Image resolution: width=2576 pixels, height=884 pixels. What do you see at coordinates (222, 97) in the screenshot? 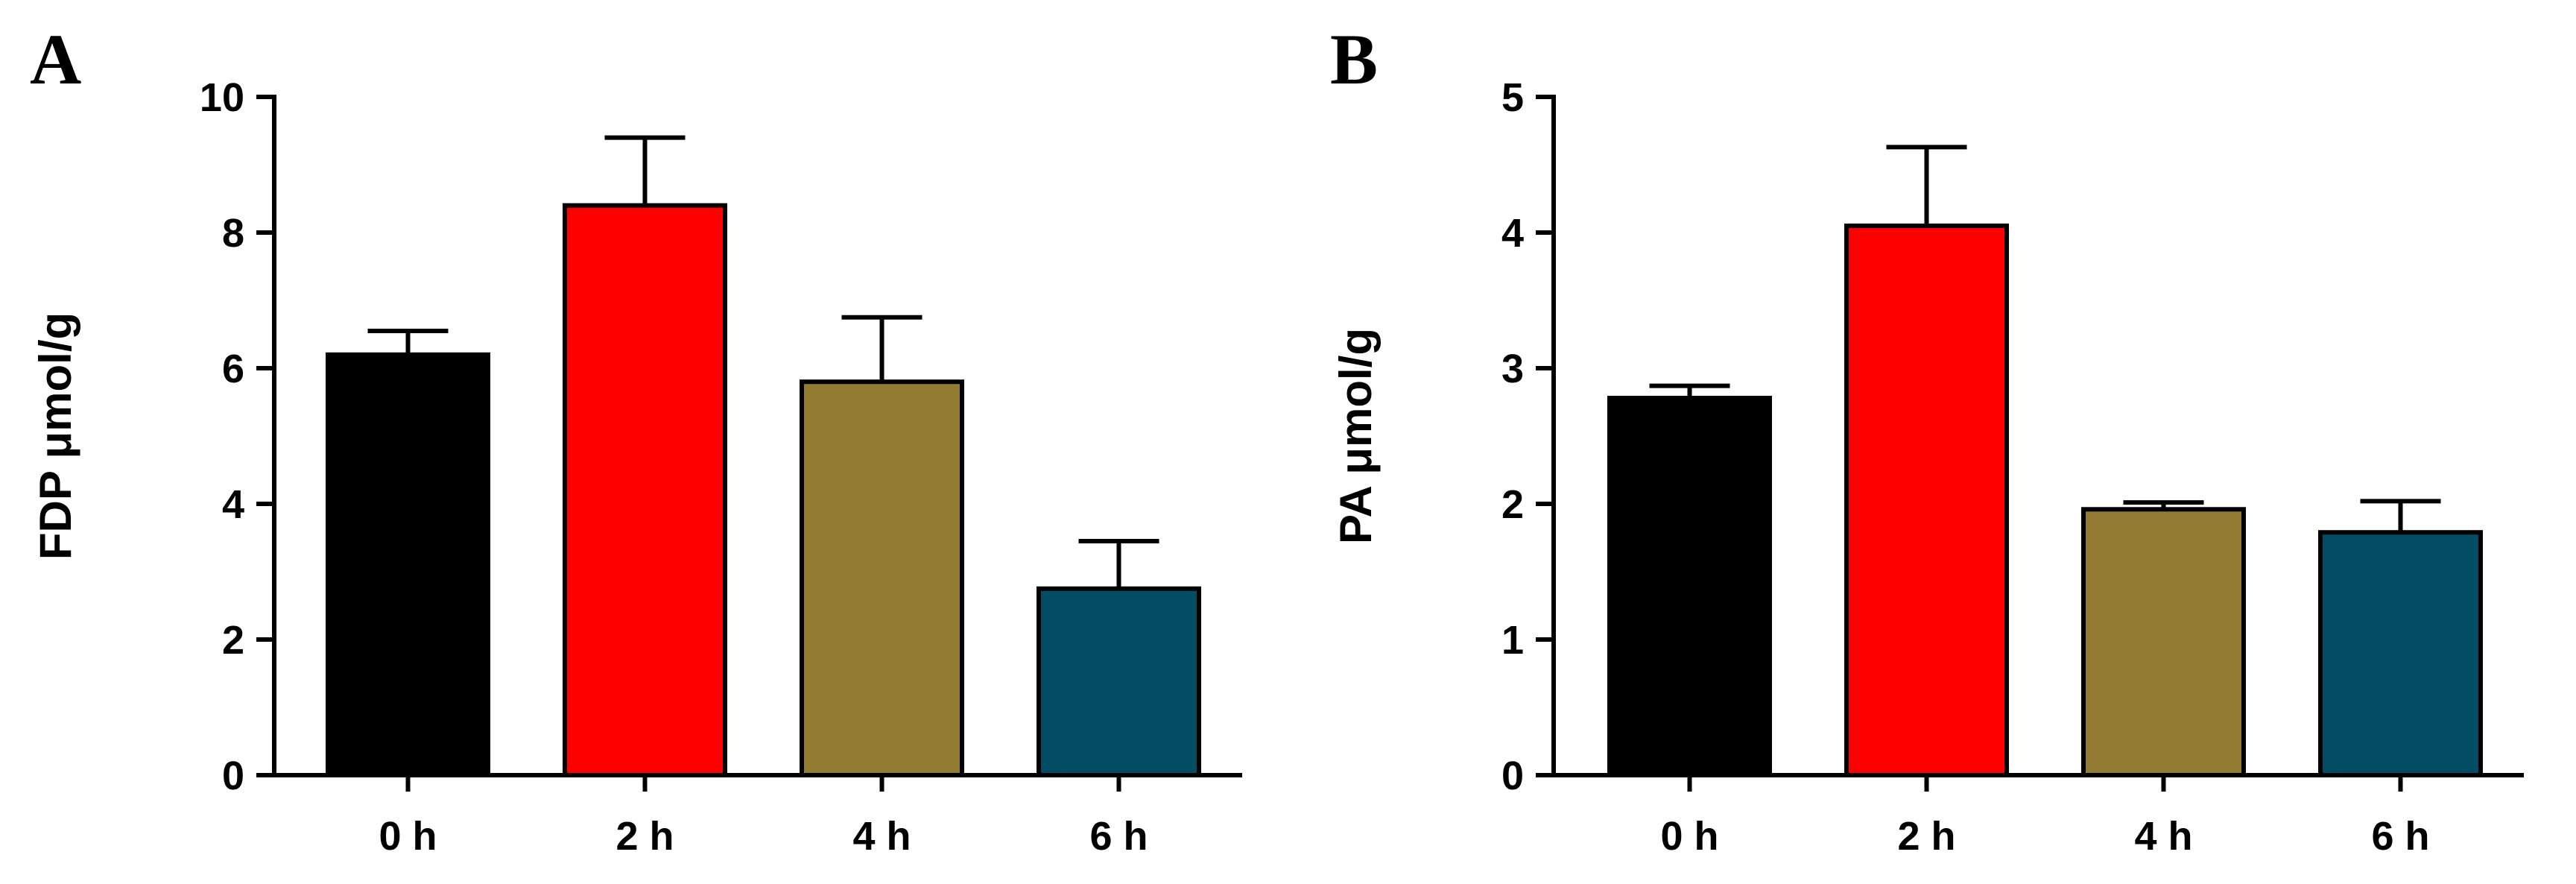
I see `y-tick-label: 10` at bounding box center [222, 97].